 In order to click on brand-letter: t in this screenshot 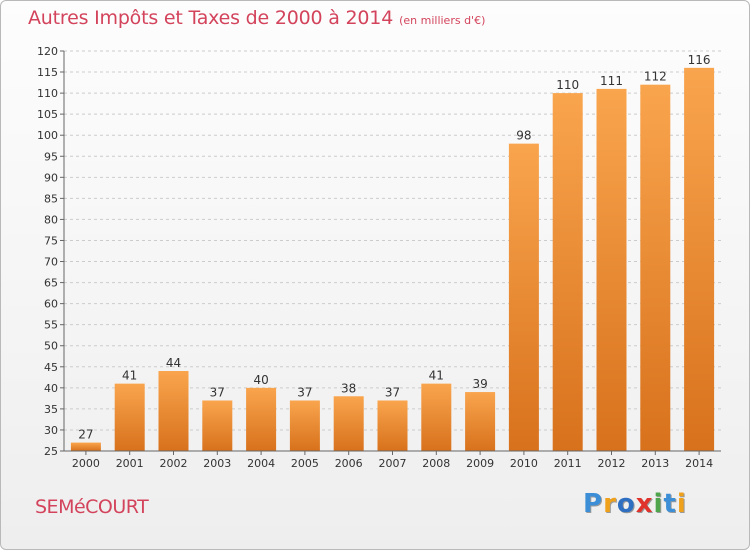, I will do `click(670, 504)`.